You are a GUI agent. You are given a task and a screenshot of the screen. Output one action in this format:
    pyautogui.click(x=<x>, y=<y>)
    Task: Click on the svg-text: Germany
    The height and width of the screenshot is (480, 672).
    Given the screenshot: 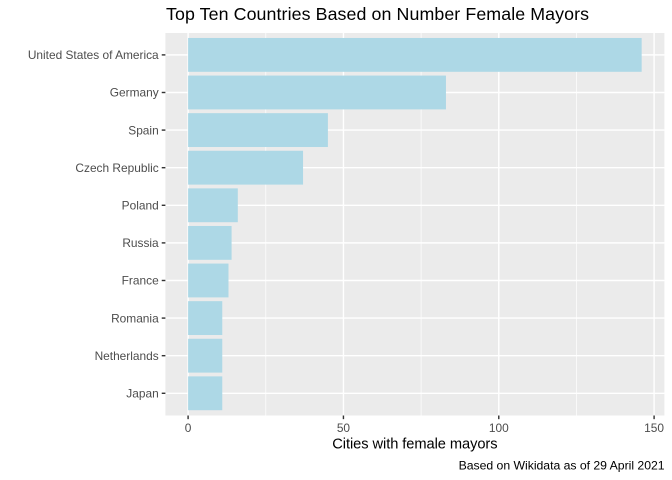 What is the action you would take?
    pyautogui.click(x=134, y=93)
    